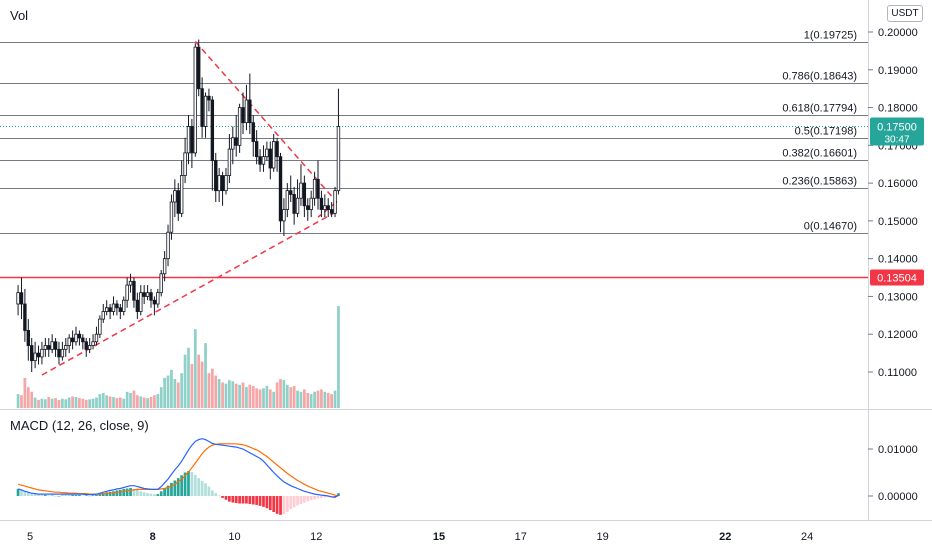 This screenshot has height=555, width=932. I want to click on fib-level-label: 0.786(0.18643), so click(819, 77).